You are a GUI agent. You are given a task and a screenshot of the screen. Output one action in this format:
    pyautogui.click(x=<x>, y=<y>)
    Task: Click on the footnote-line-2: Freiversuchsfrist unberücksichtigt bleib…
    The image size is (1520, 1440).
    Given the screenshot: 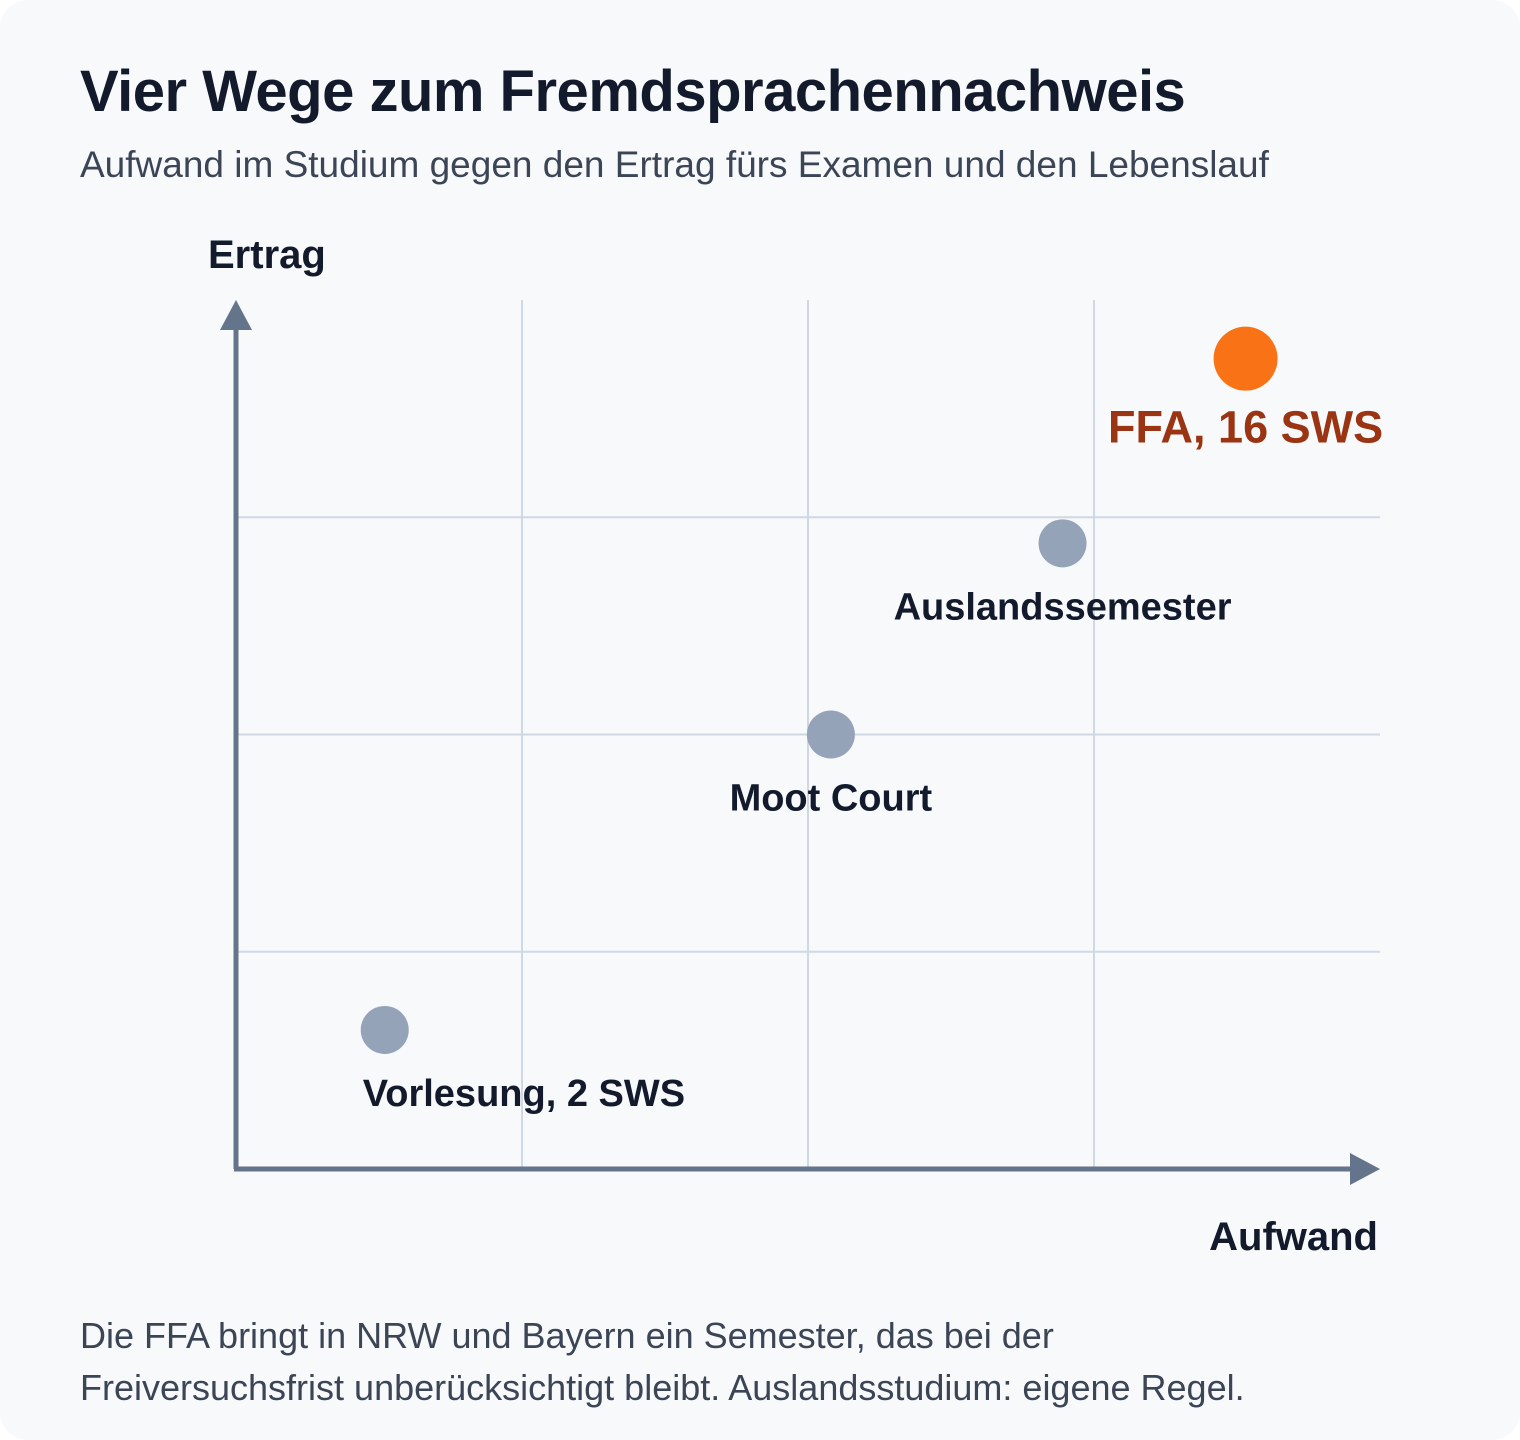 What is the action you would take?
    pyautogui.click(x=662, y=1387)
    